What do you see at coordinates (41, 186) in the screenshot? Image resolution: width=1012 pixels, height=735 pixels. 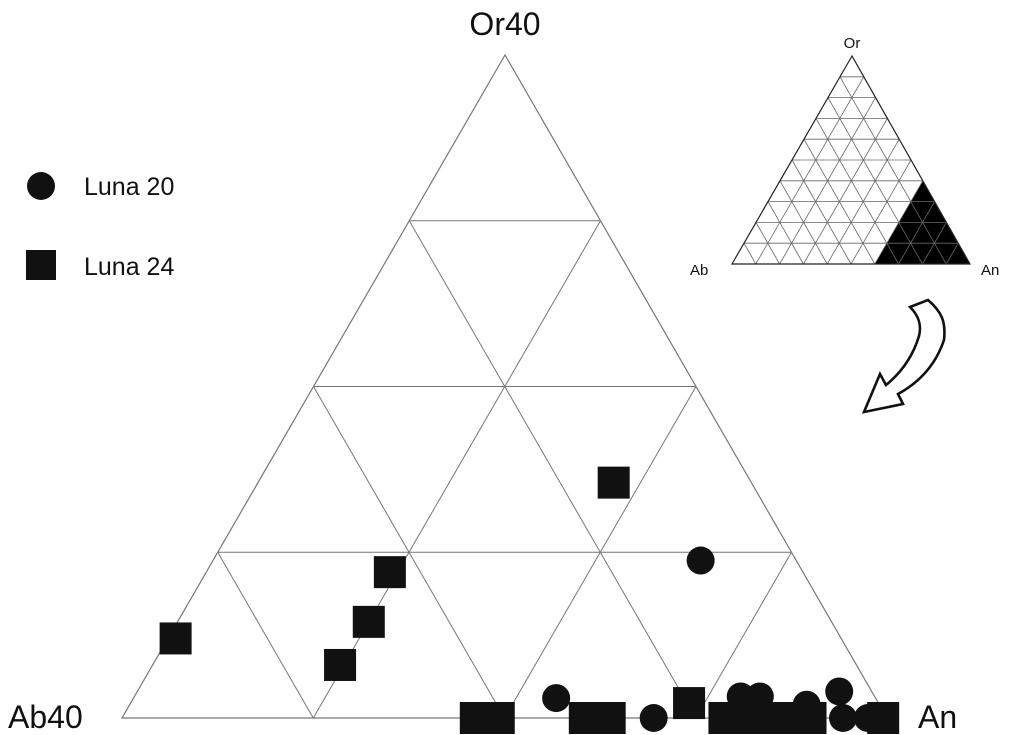 I see `legend-marker-circle` at bounding box center [41, 186].